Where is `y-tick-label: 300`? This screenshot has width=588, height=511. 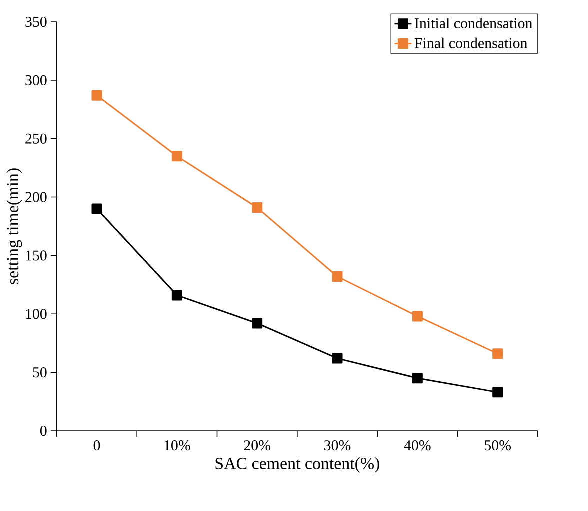
y-tick-label: 300 is located at coordinates (36, 80).